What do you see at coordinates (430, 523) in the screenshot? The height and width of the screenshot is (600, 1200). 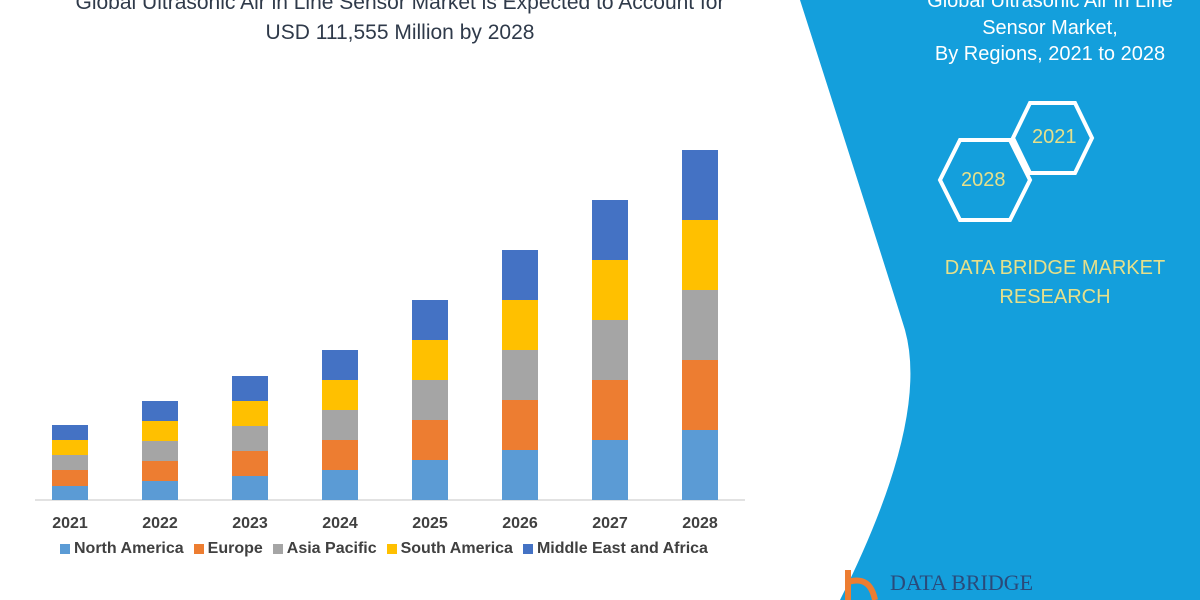 I see `x-tick-label: 2025` at bounding box center [430, 523].